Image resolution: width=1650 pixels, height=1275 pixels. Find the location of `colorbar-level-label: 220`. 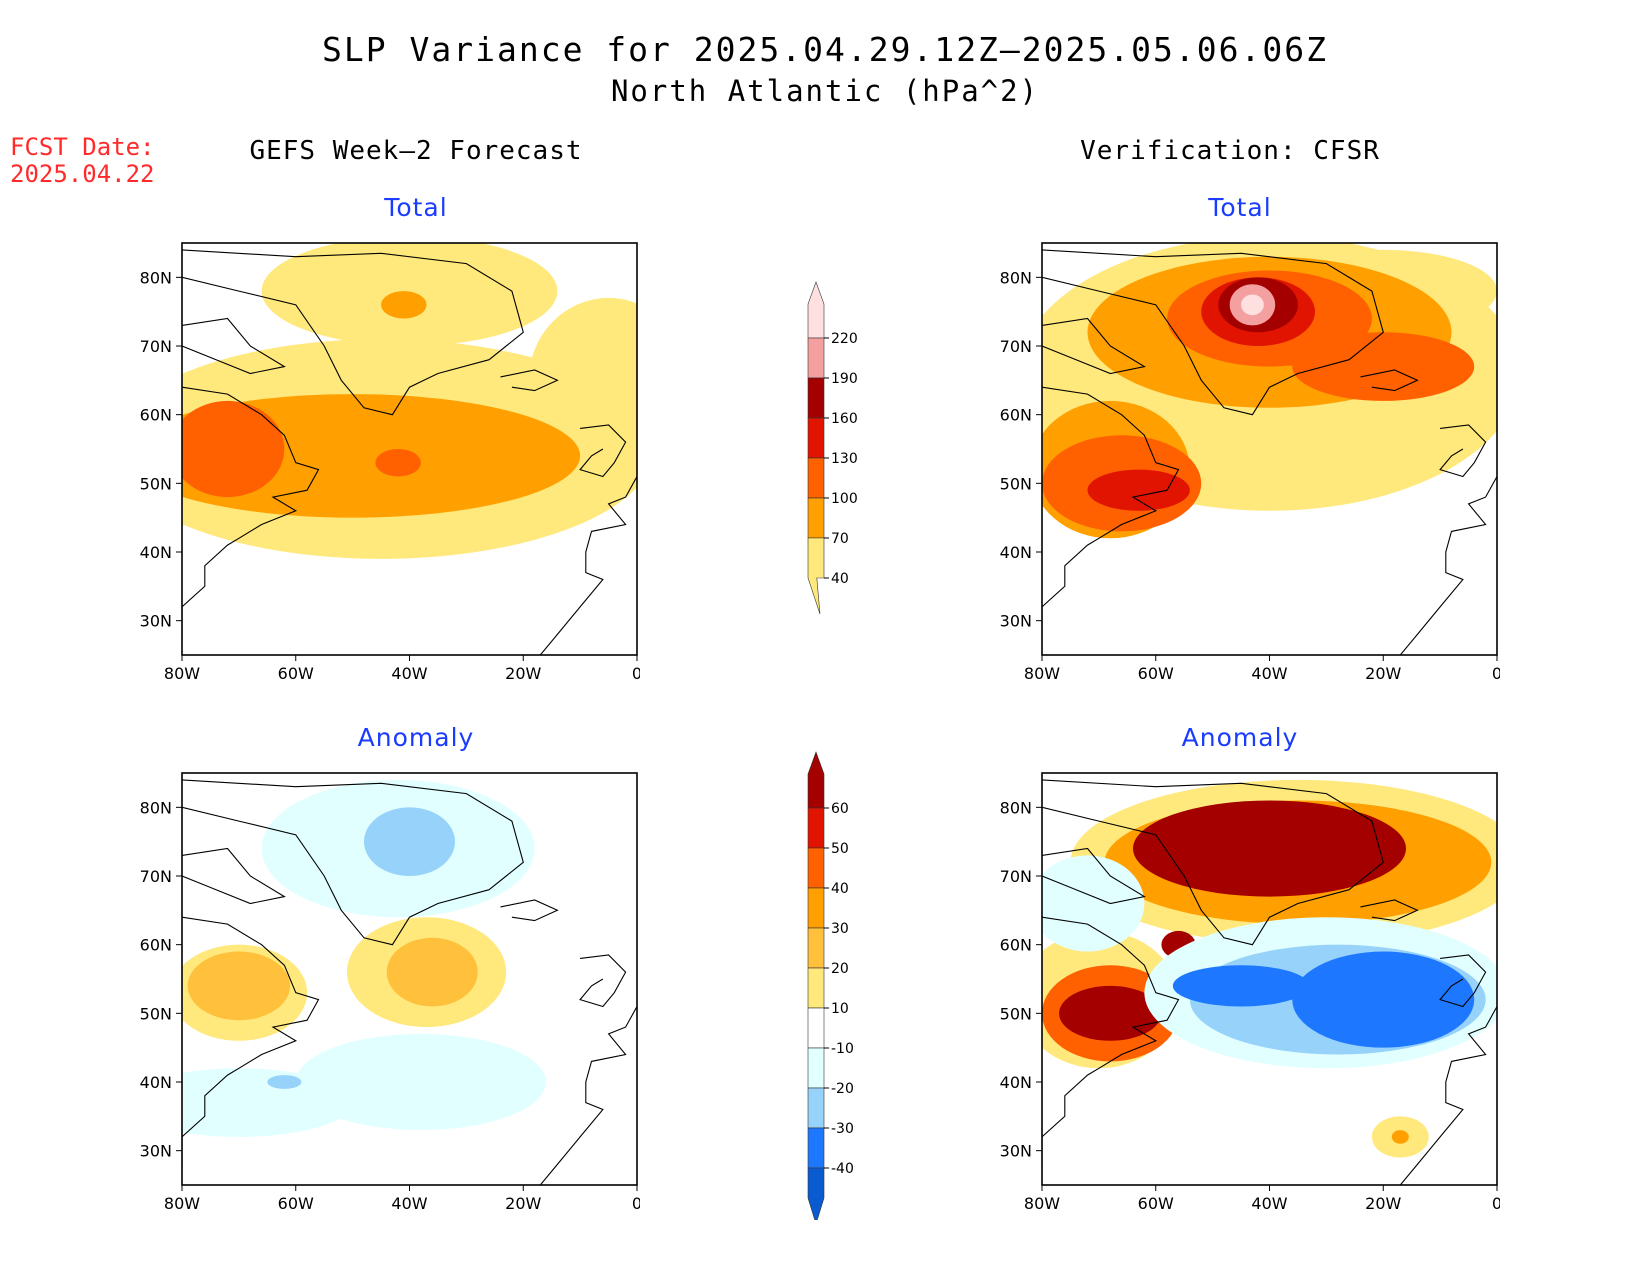

colorbar-level-label: 220 is located at coordinates (844, 339).